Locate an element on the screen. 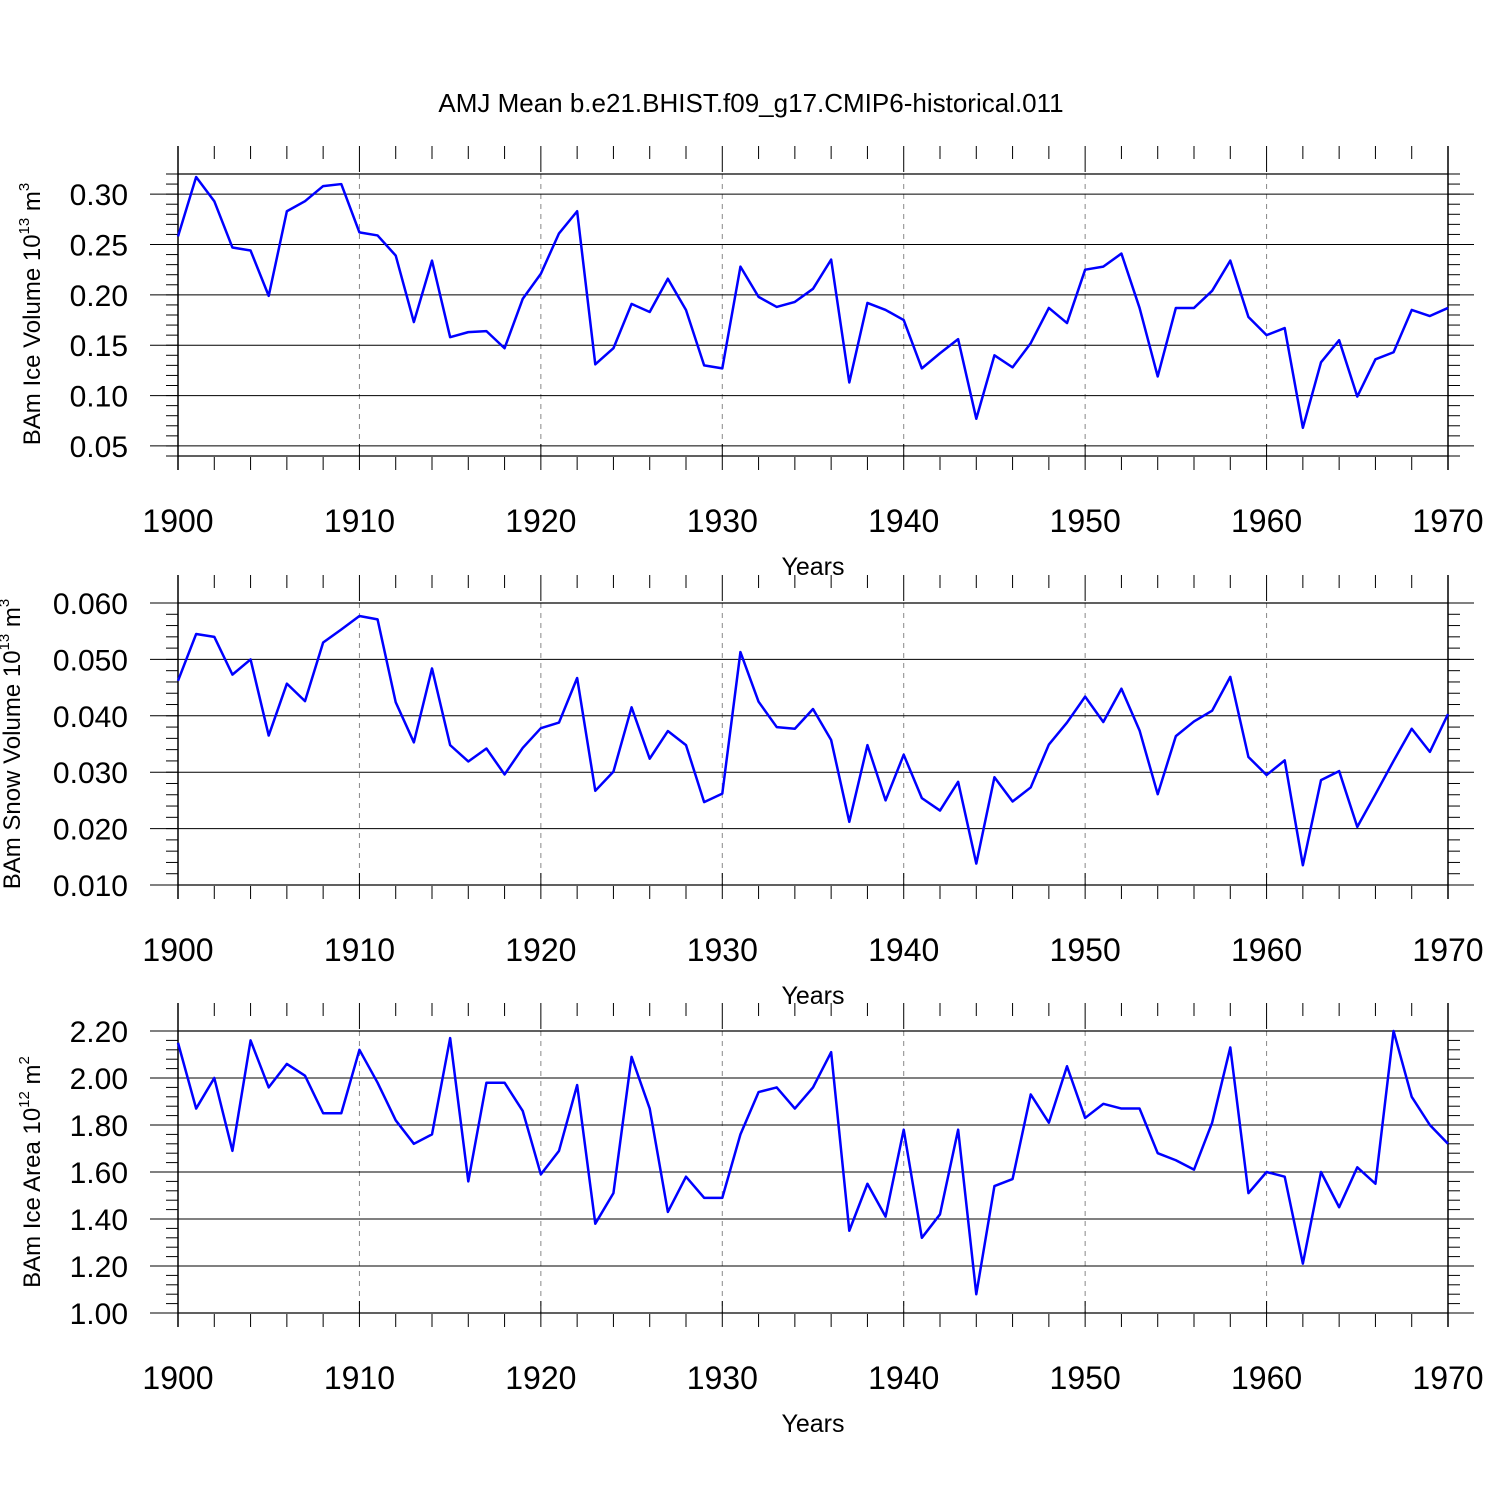 Image resolution: width=1500 pixels, height=1500 pixels. y-tick-label: 0.050 is located at coordinates (90, 660).